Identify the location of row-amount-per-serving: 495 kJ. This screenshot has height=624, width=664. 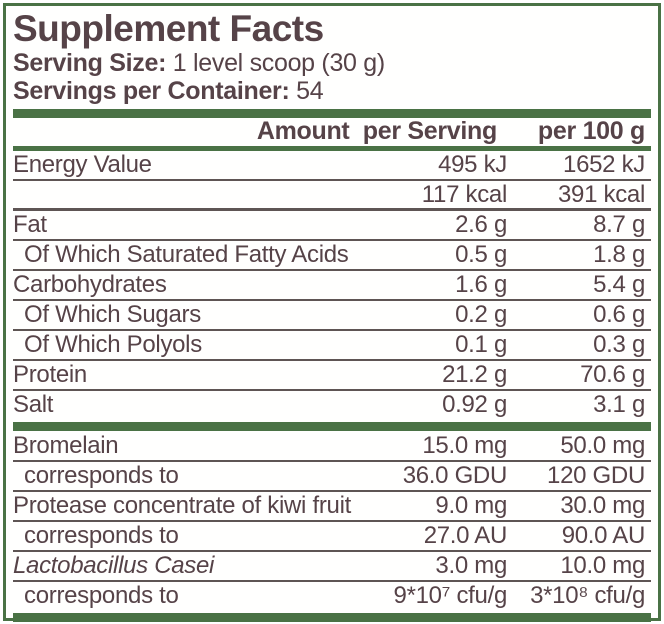
(472, 164).